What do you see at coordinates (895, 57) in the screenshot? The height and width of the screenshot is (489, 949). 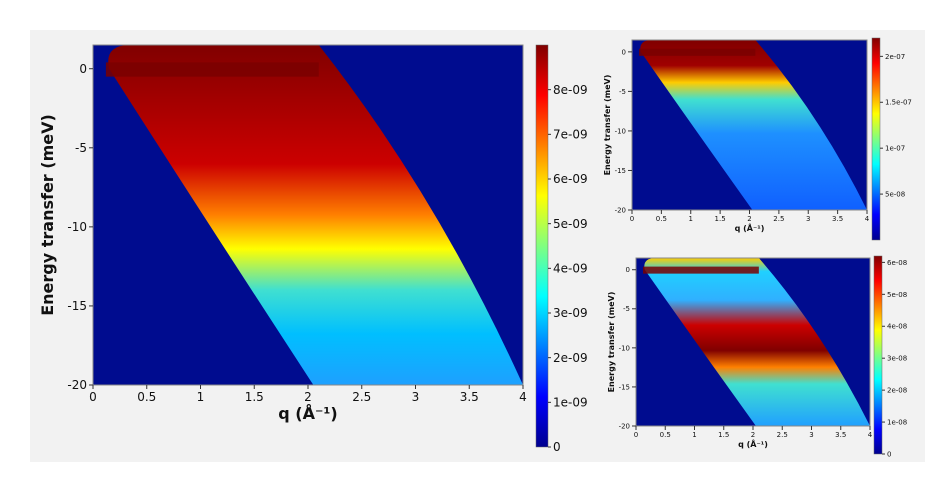 I see `colorbar-tick-label: 2e-07` at bounding box center [895, 57].